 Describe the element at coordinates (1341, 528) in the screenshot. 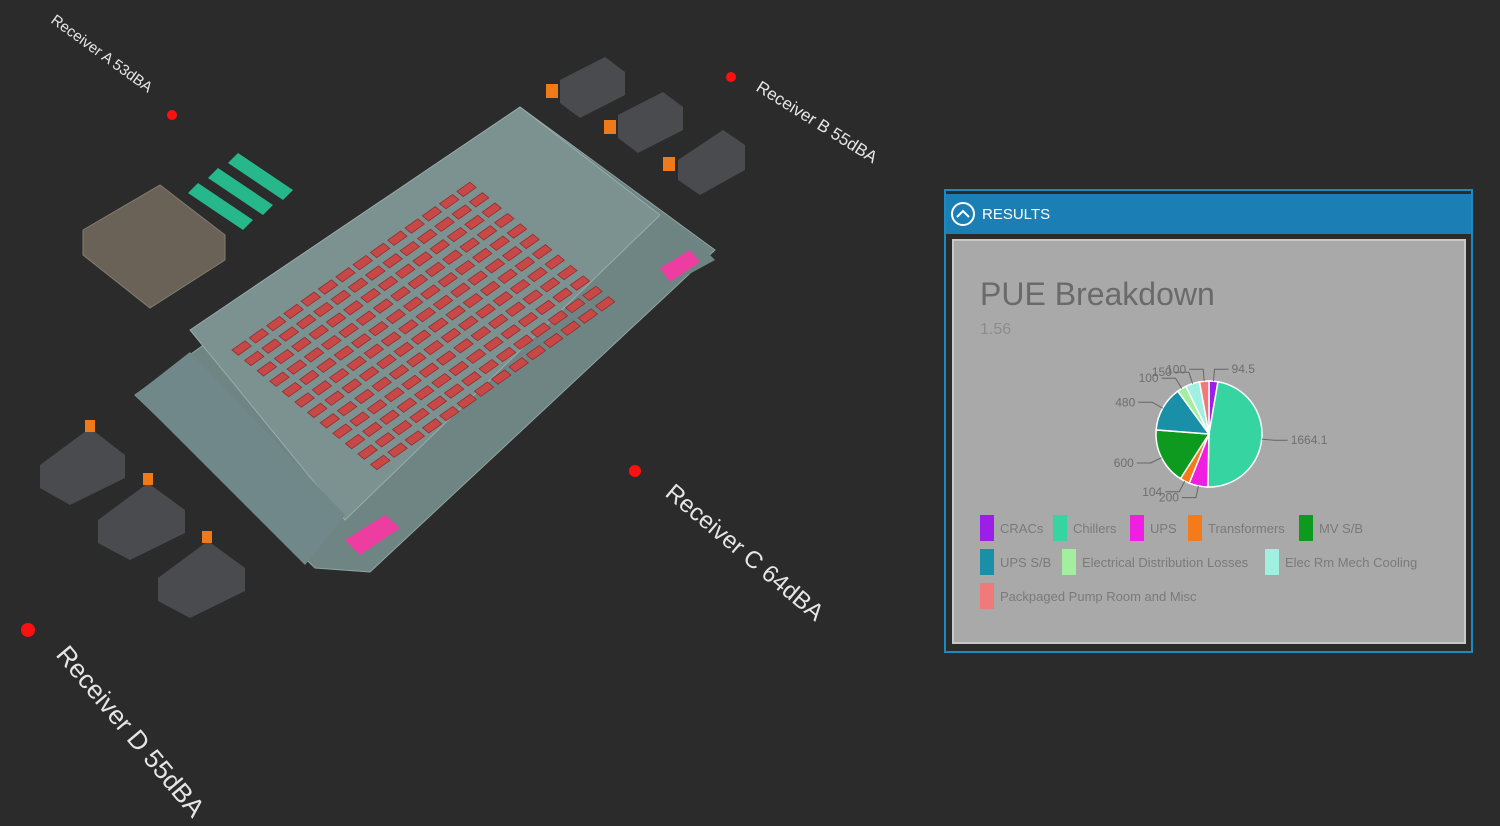

I see `legend-label: MV S/B` at that location.